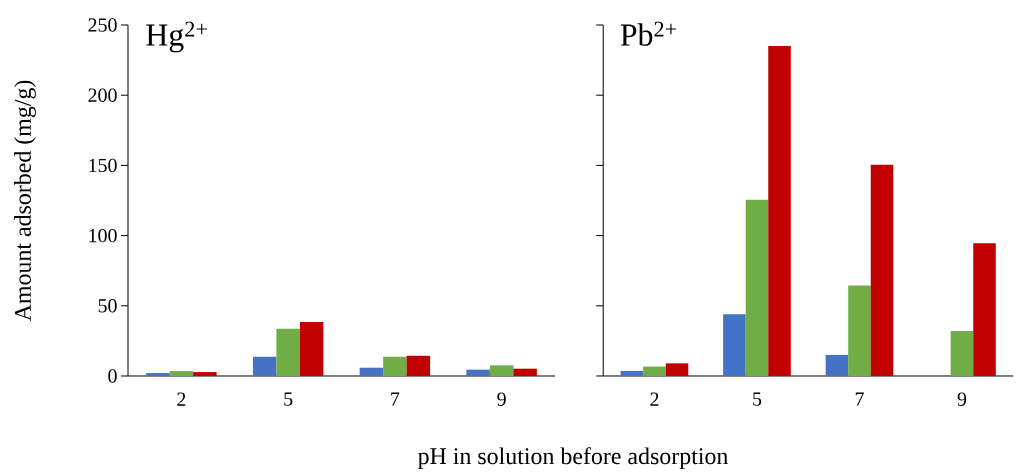  What do you see at coordinates (112, 376) in the screenshot?
I see `y-tick-label: 0` at bounding box center [112, 376].